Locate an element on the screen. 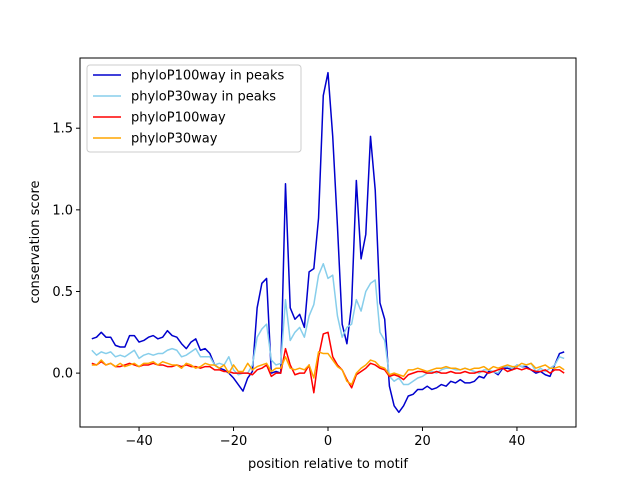 The image size is (640, 480). y-axis-ticks: 0.0 0.5 1.0 1.5 is located at coordinates (66, 252).